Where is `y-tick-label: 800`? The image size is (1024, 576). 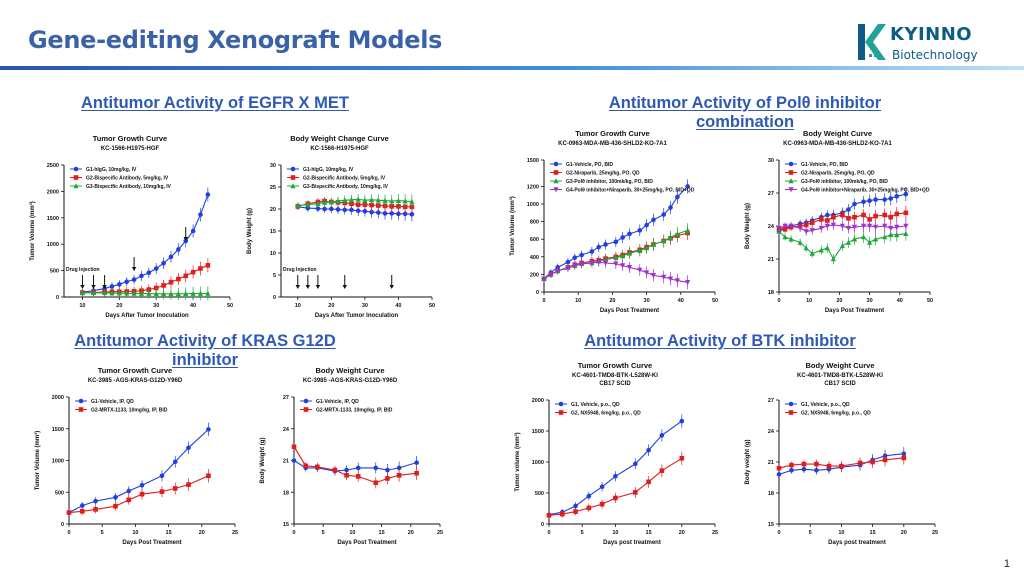 y-tick-label: 800 is located at coordinates (534, 223).